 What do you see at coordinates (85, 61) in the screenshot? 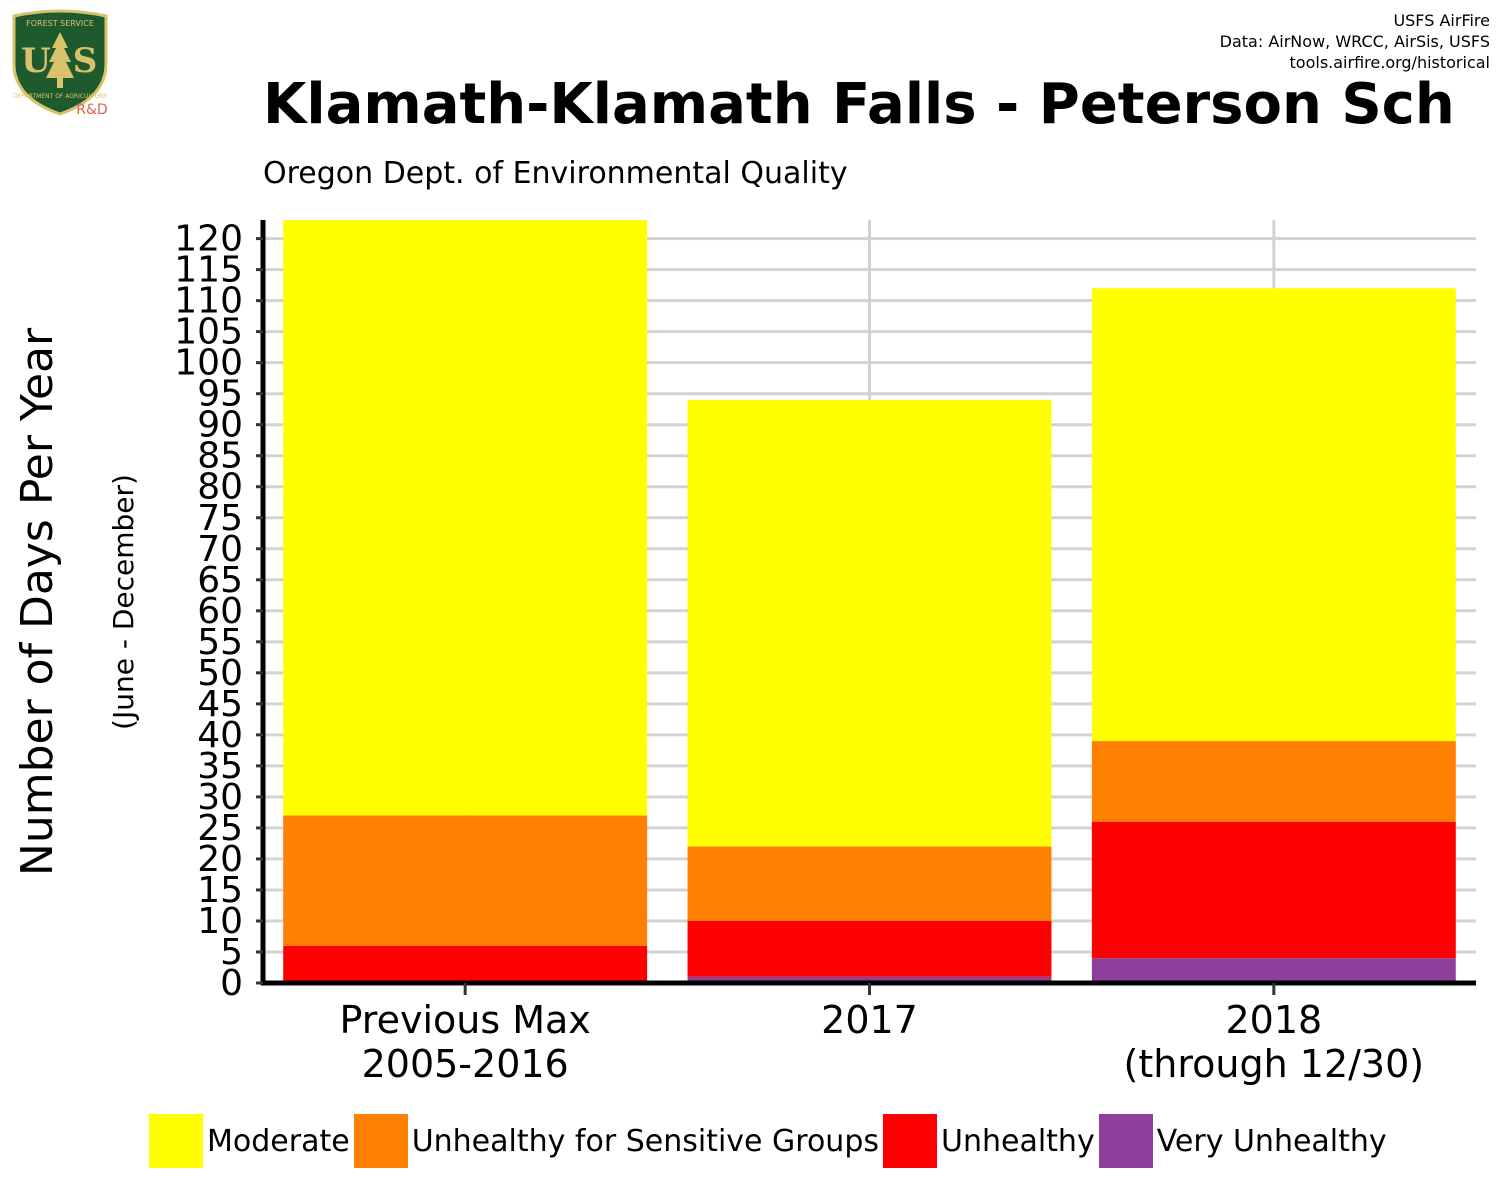
I see `logo-letter-s: S` at bounding box center [85, 61].